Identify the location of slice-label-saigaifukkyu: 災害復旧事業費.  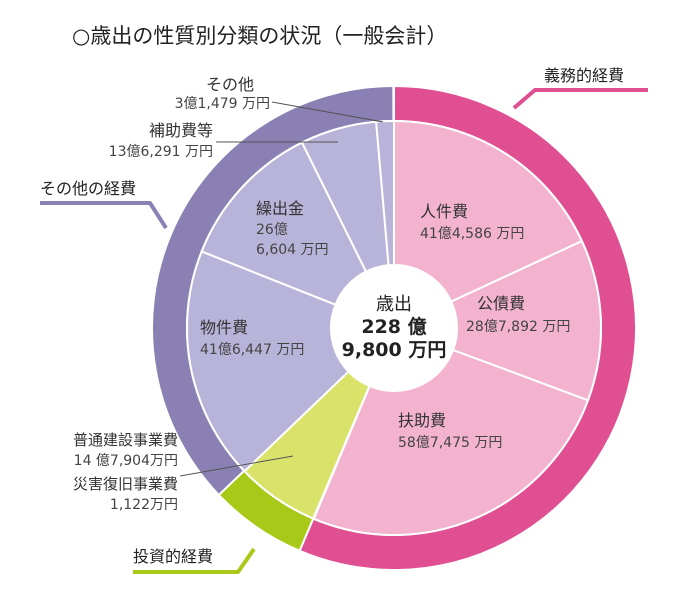
(125, 484).